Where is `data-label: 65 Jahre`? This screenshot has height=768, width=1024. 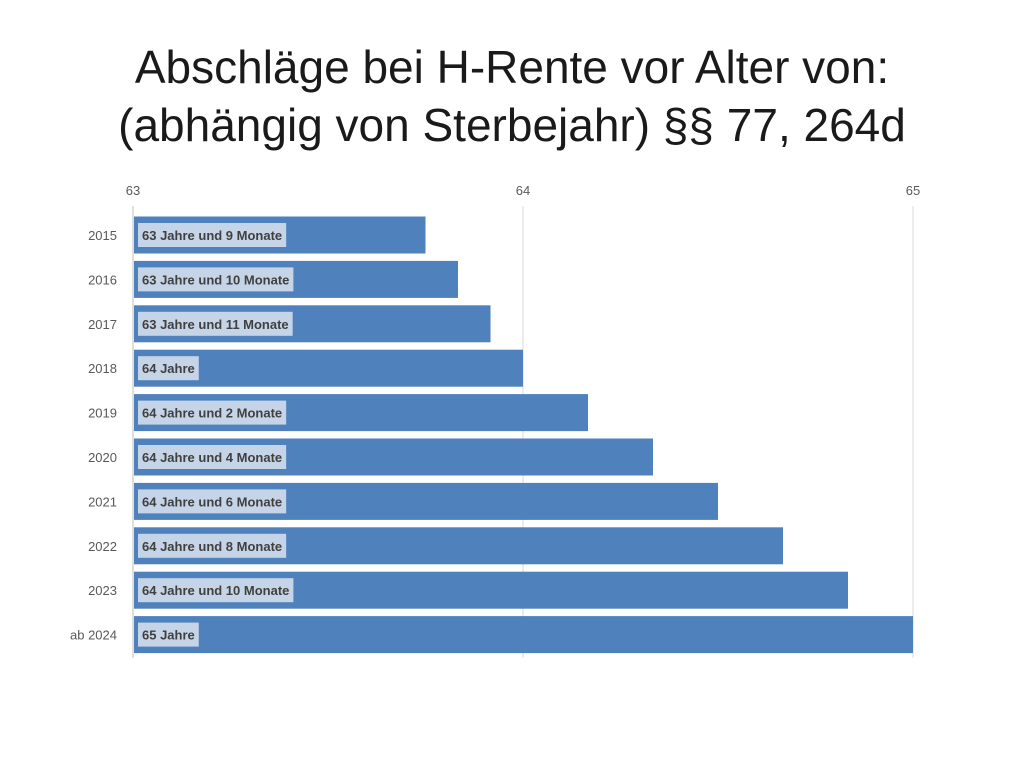 data-label: 65 Jahre is located at coordinates (168, 634).